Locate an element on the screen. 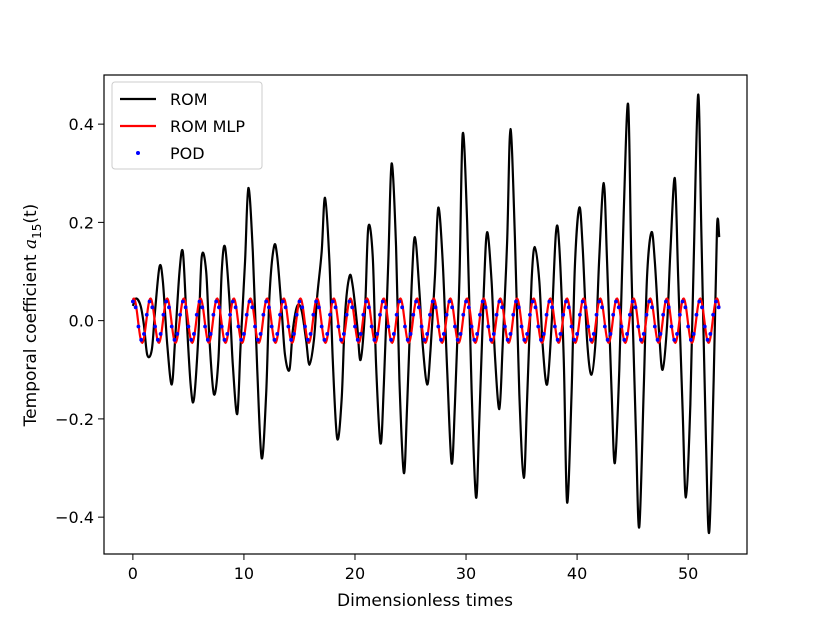 This screenshot has width=830, height=623. x-tick-label: 10 is located at coordinates (244, 573).